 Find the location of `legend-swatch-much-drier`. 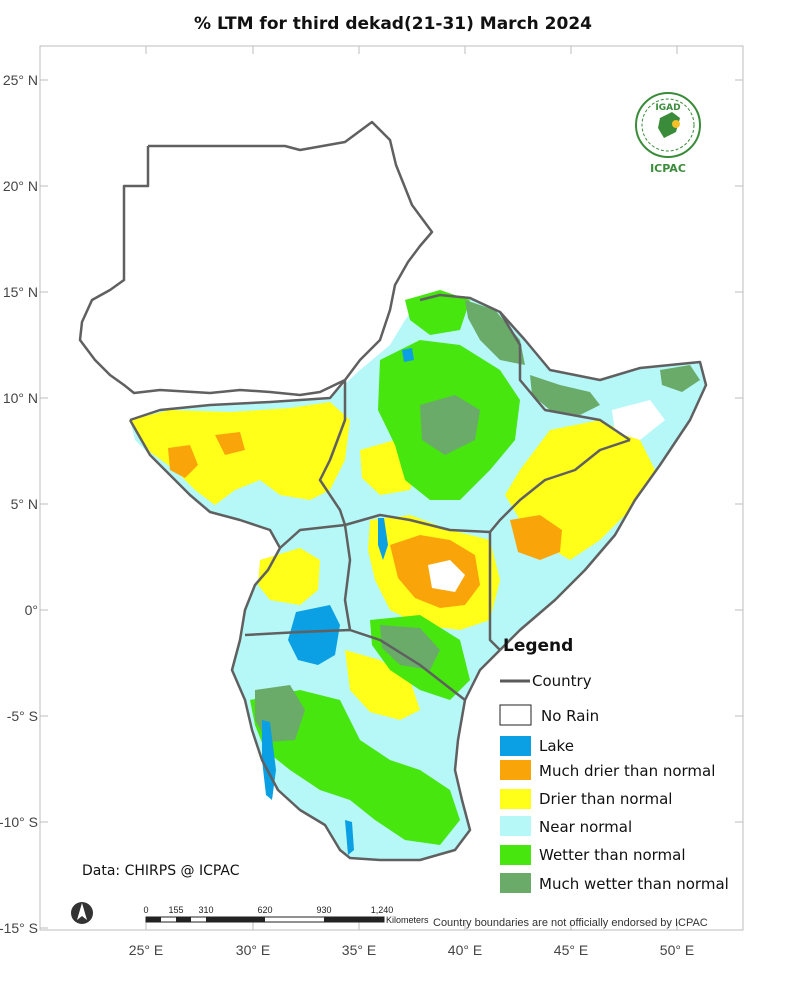

legend-swatch-much-drier is located at coordinates (515, 770).